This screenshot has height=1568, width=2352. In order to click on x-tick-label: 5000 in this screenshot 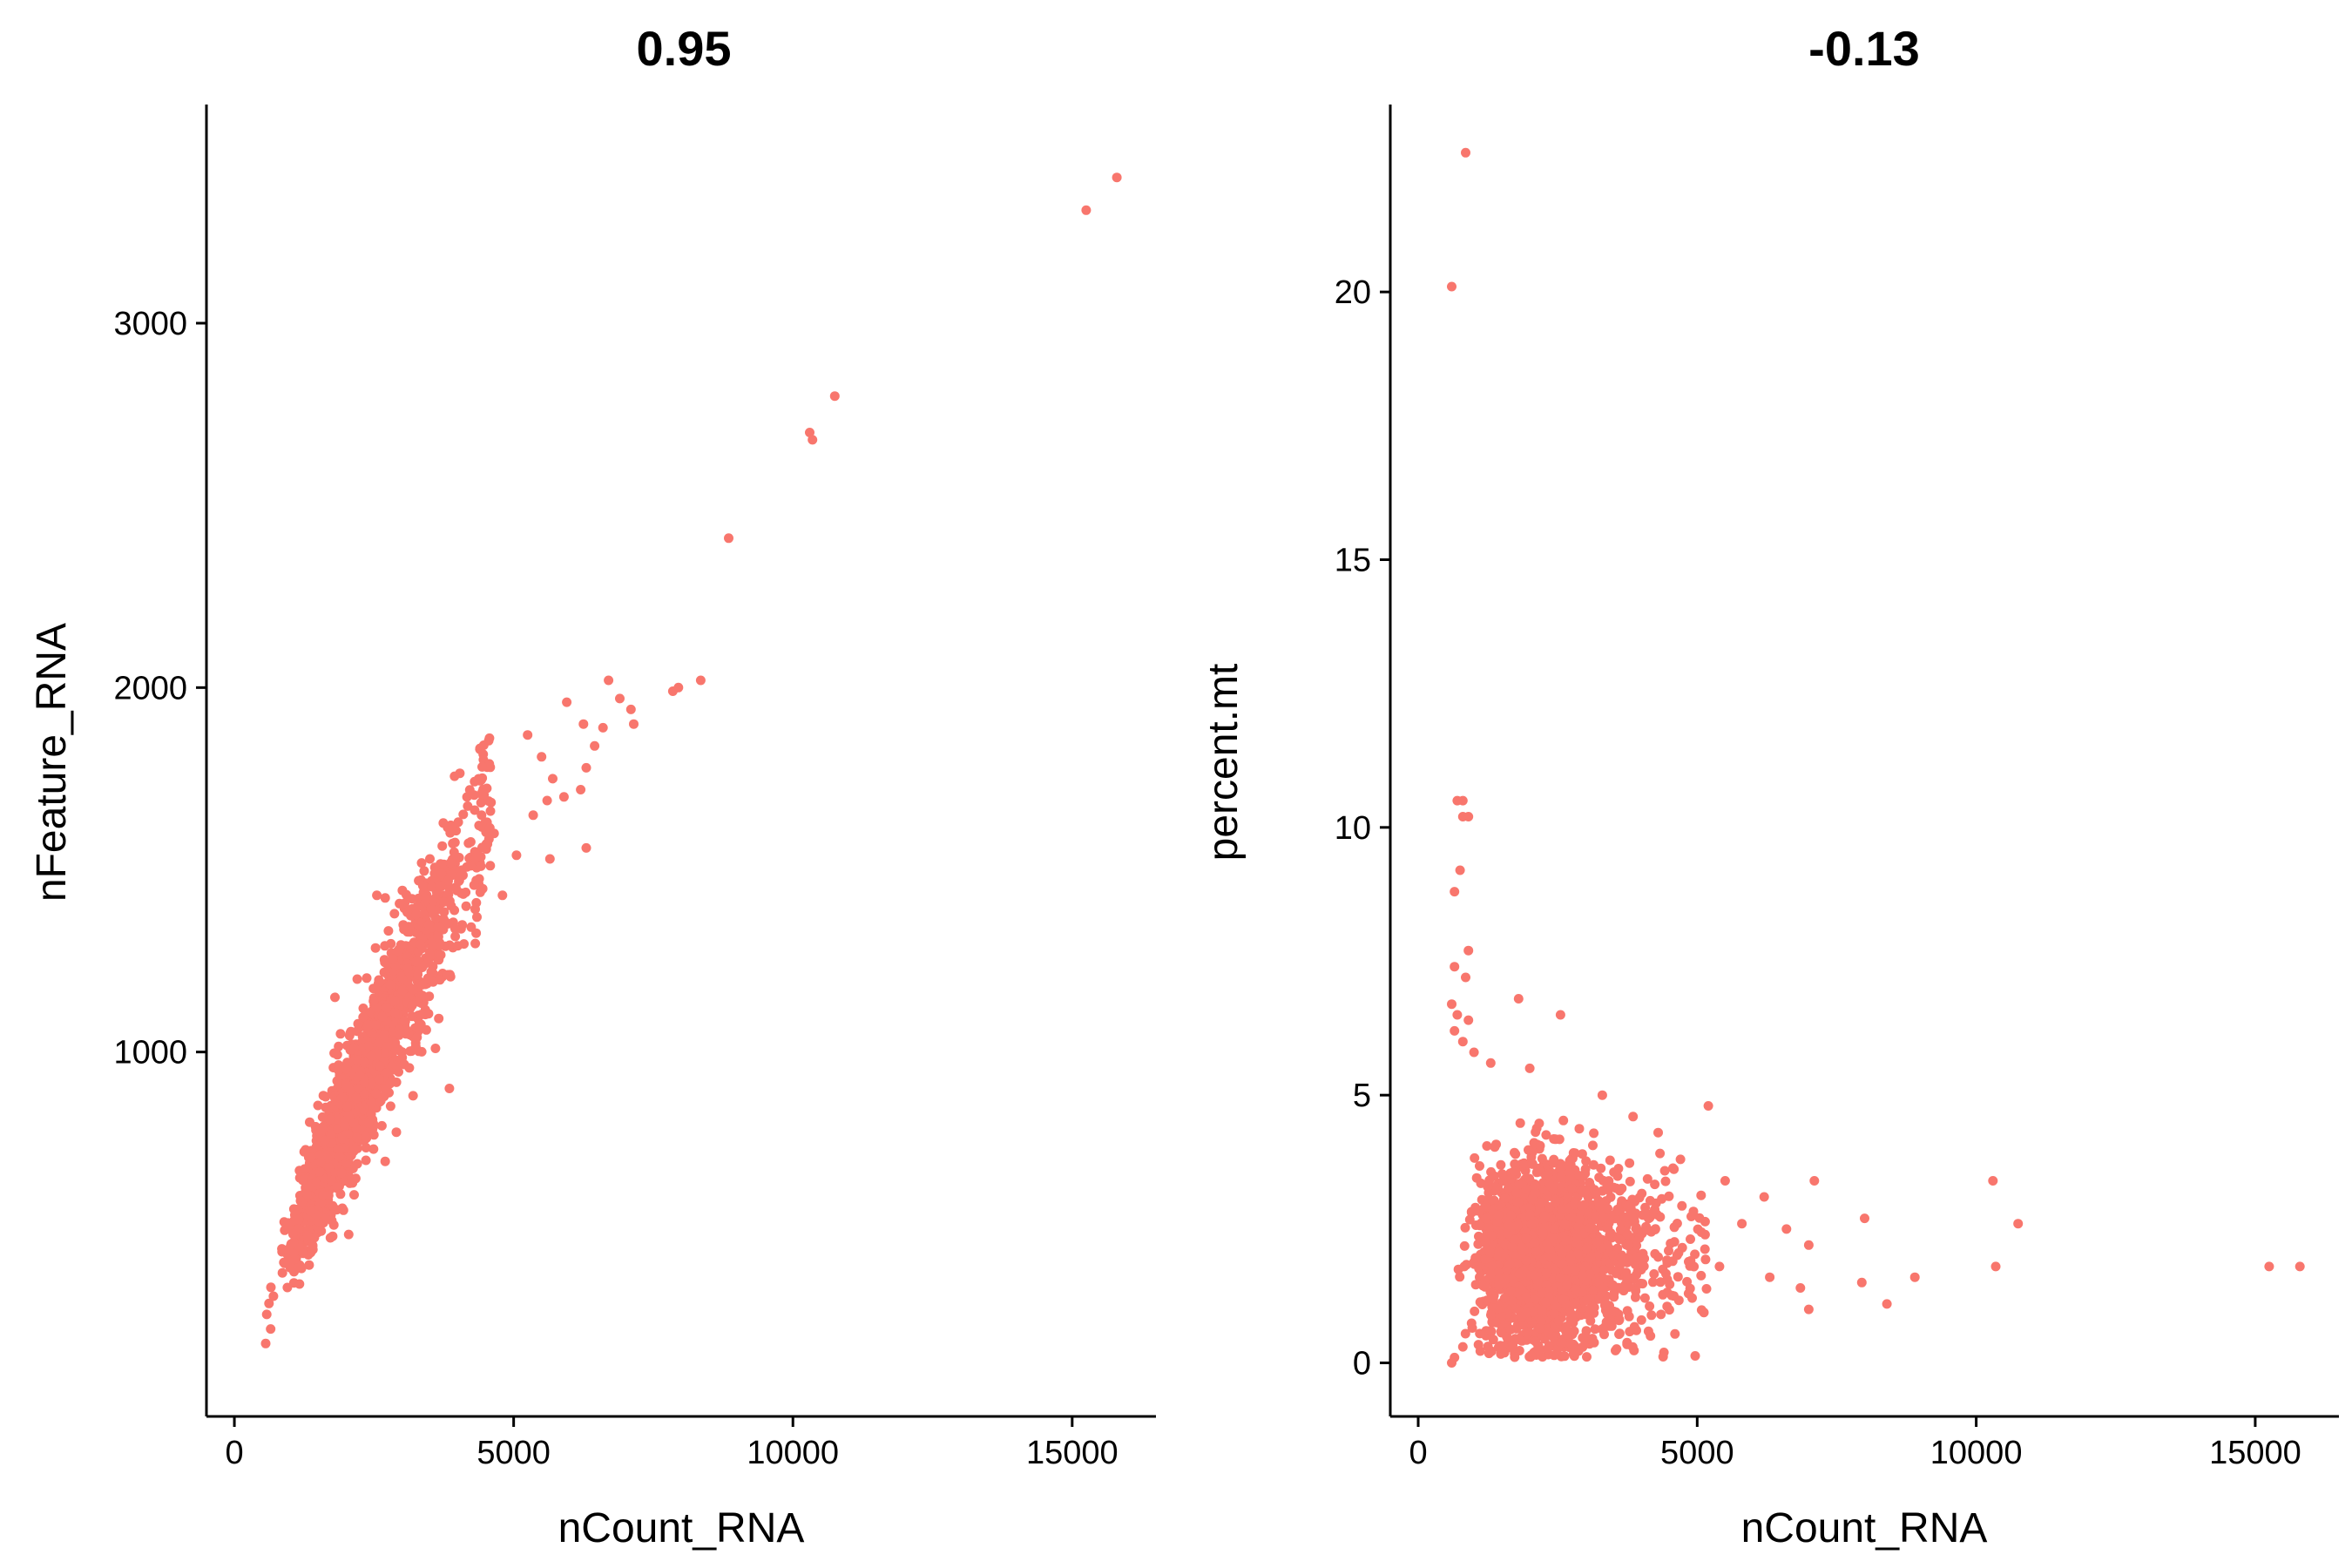, I will do `click(1697, 1453)`.